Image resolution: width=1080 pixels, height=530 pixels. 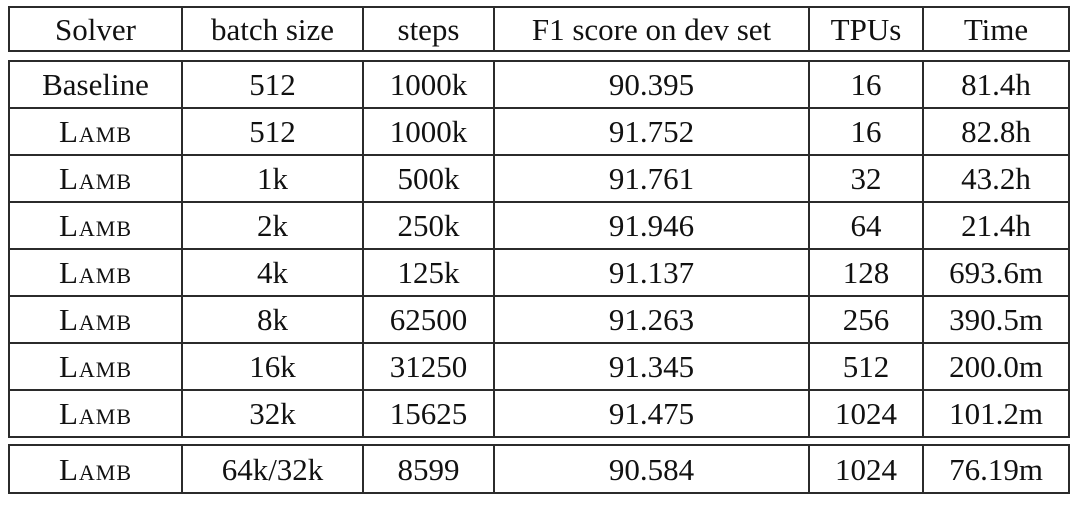 What do you see at coordinates (428, 28) in the screenshot?
I see `header-steps: steps` at bounding box center [428, 28].